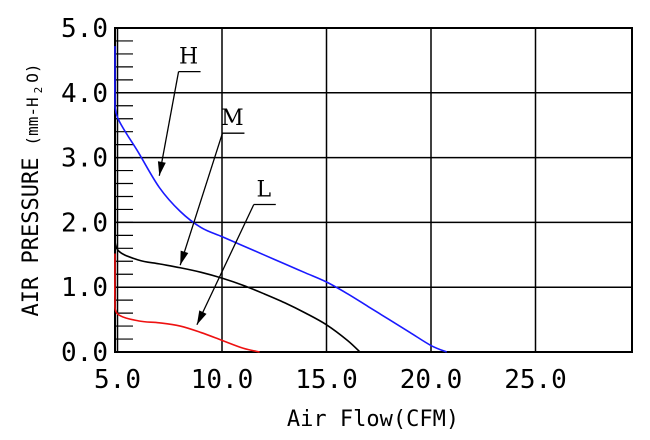 This screenshot has height=440, width=650. Describe the element at coordinates (84, 94) in the screenshot. I see `y-tick-label: 4.0` at that location.